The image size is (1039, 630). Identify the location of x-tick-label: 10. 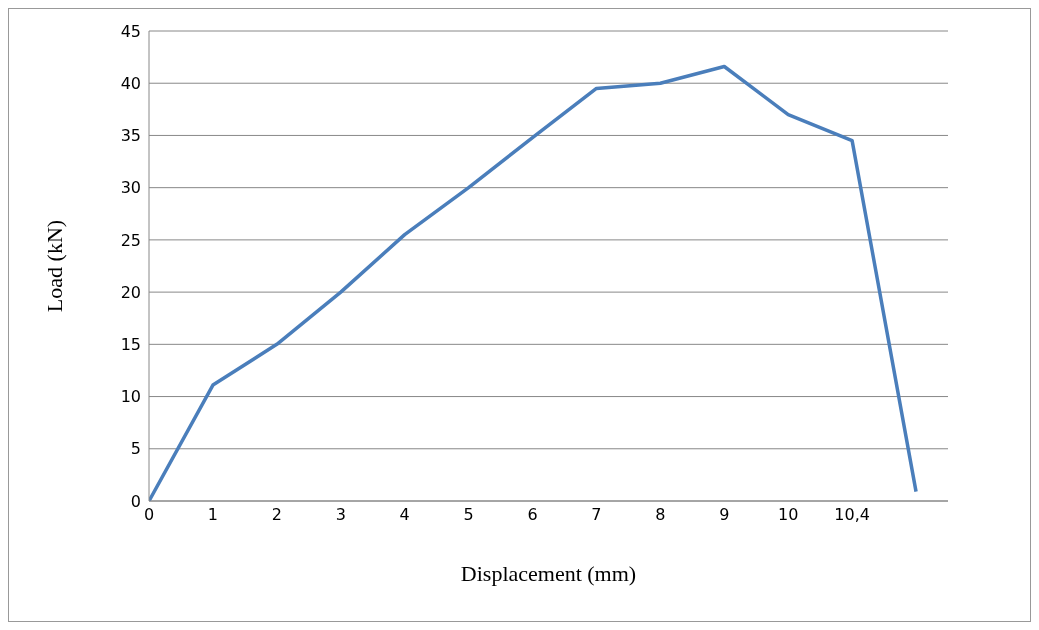
(788, 515).